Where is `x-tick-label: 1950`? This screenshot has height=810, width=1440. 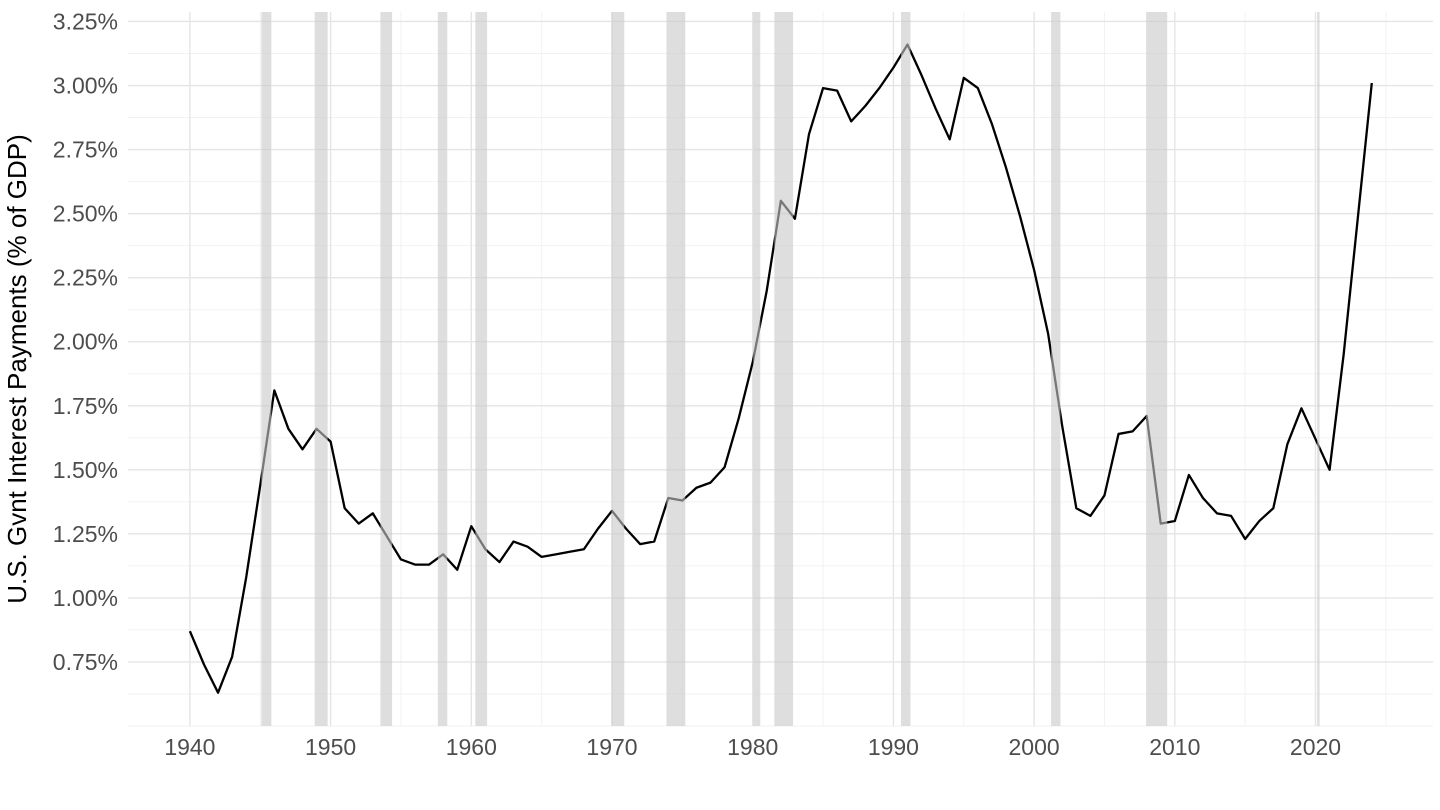 x-tick-label: 1950 is located at coordinates (330, 747).